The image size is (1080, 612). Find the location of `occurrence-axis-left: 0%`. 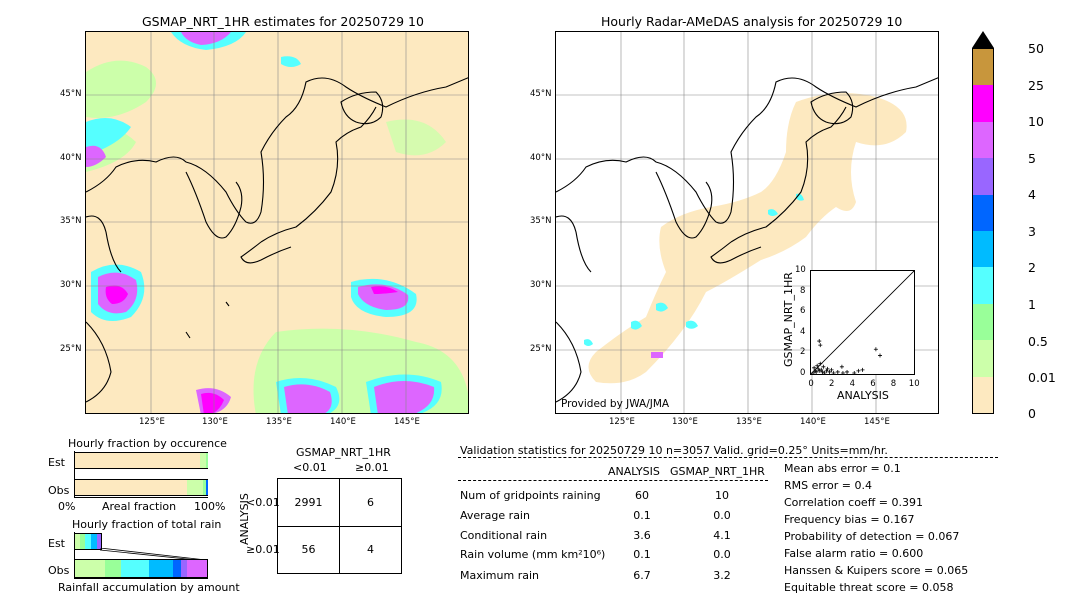

occurrence-axis-left: 0% is located at coordinates (67, 506).